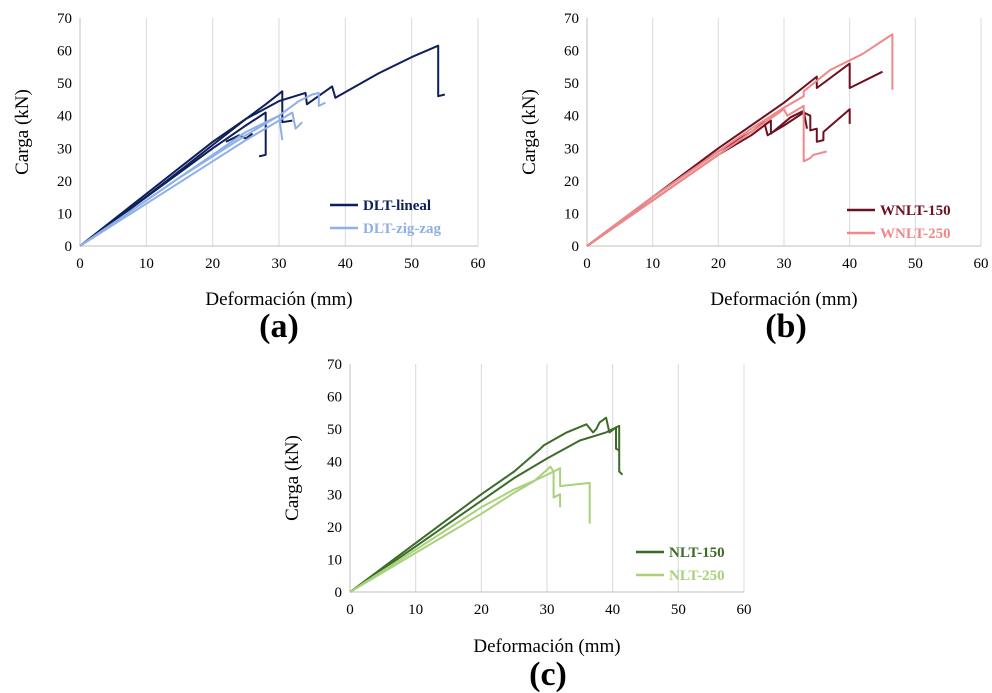  Describe the element at coordinates (915, 211) in the screenshot. I see `legend-label: WNLT-150` at that location.